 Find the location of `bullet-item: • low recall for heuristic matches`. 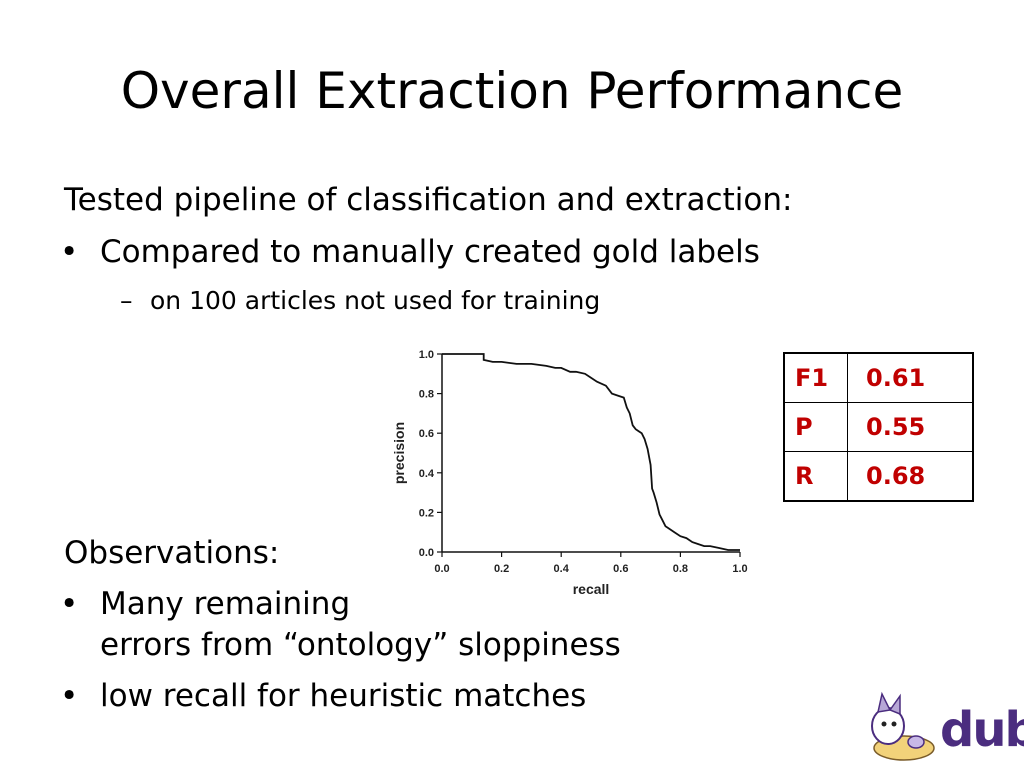

bullet-item: • low recall for heuristic matches is located at coordinates (323, 696).